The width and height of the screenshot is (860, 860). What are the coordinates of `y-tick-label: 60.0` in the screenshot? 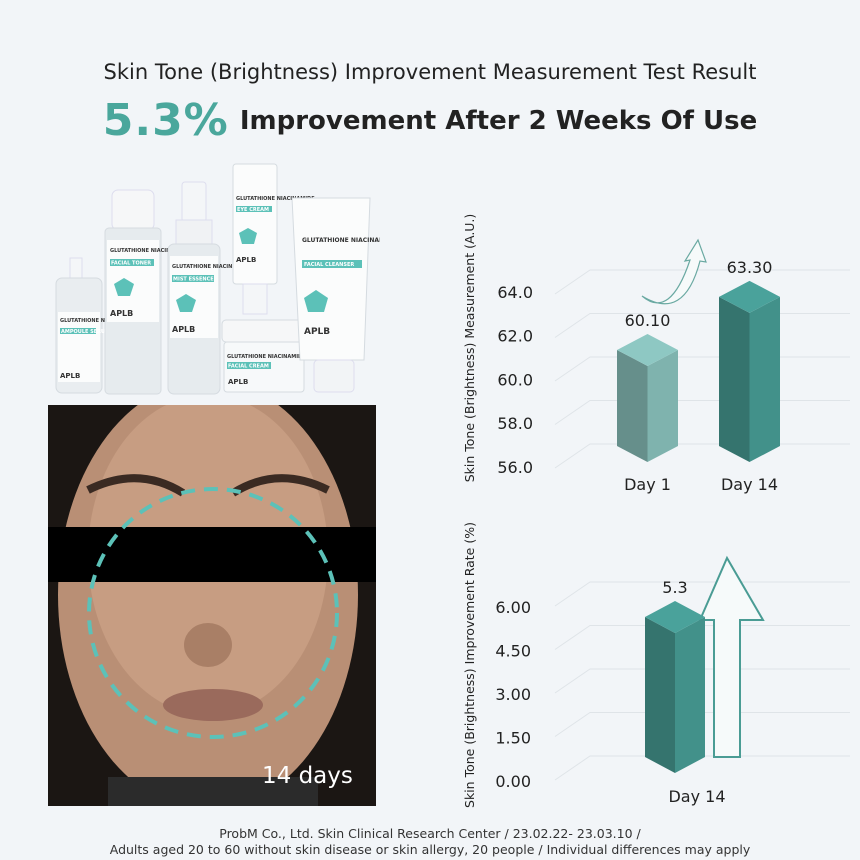 It's located at (515, 379).